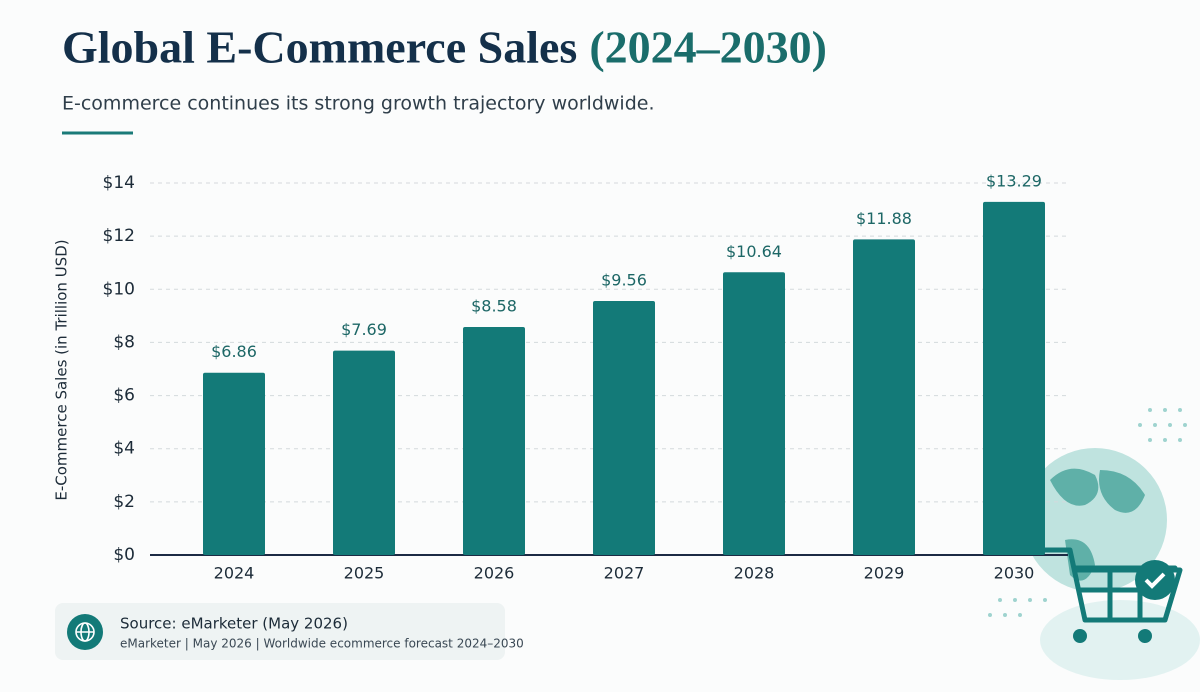 The width and height of the screenshot is (1200, 692). I want to click on x-tick-label: 2025, so click(364, 573).